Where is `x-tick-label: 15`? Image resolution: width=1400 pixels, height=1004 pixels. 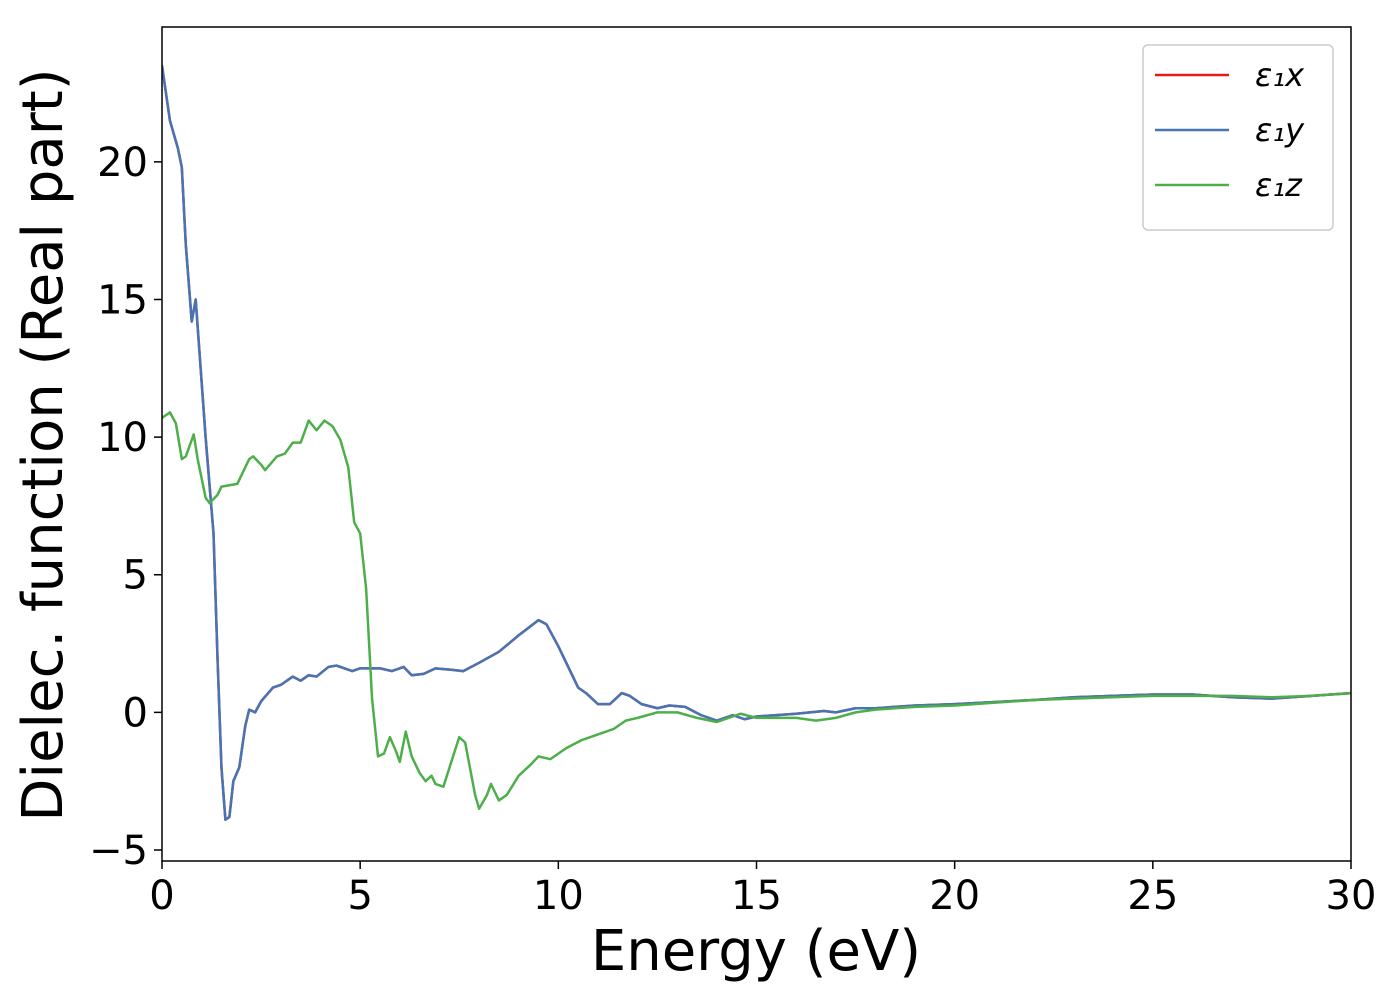 x-tick-label: 15 is located at coordinates (756, 896).